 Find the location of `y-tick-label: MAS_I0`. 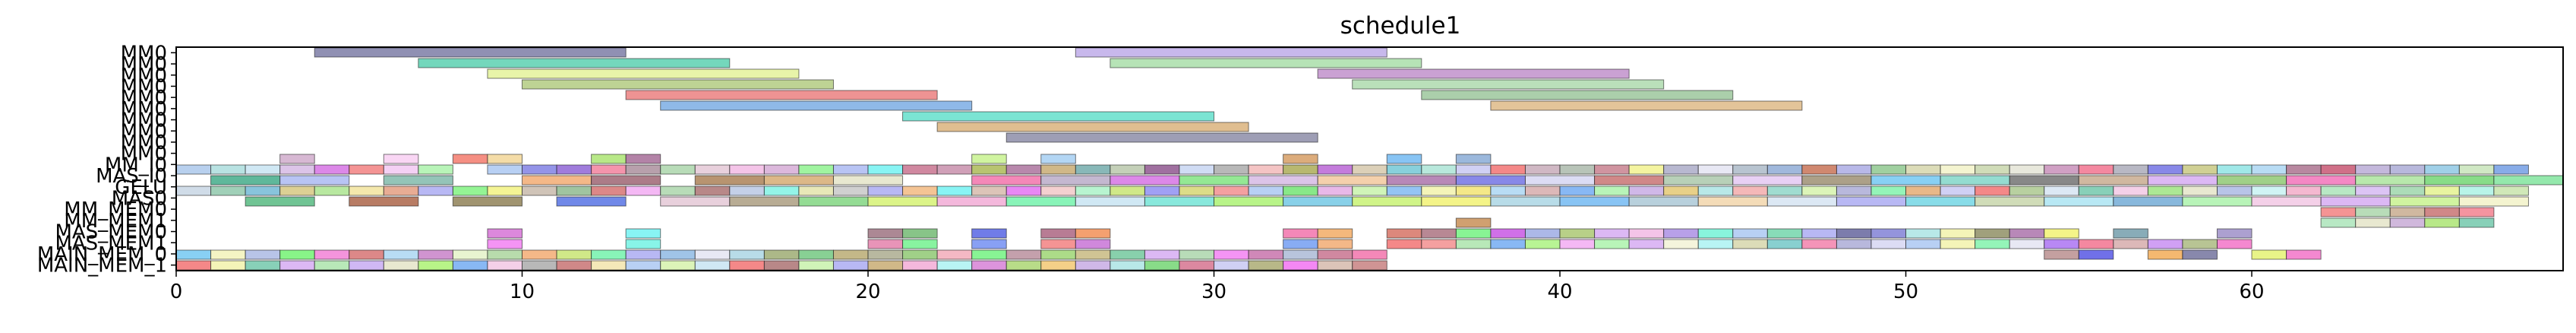

y-tick-label: MAS_I0 is located at coordinates (131, 177).